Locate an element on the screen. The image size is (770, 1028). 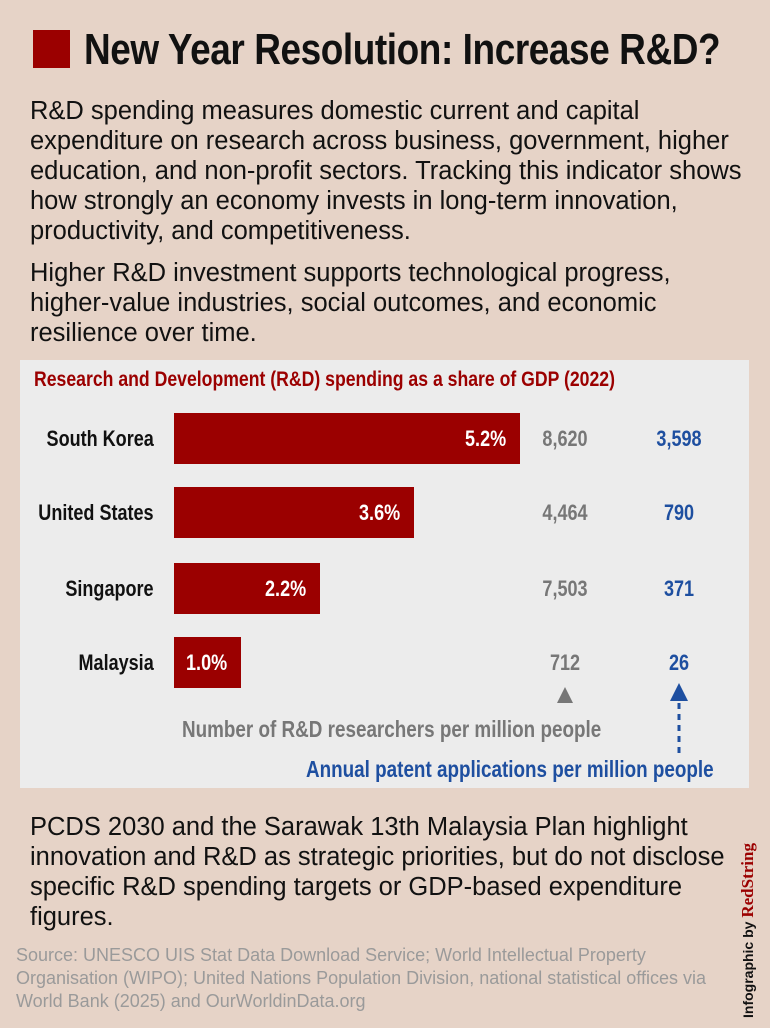
page-title: New Year Resolution: Increase R&D? is located at coordinates (402, 49).